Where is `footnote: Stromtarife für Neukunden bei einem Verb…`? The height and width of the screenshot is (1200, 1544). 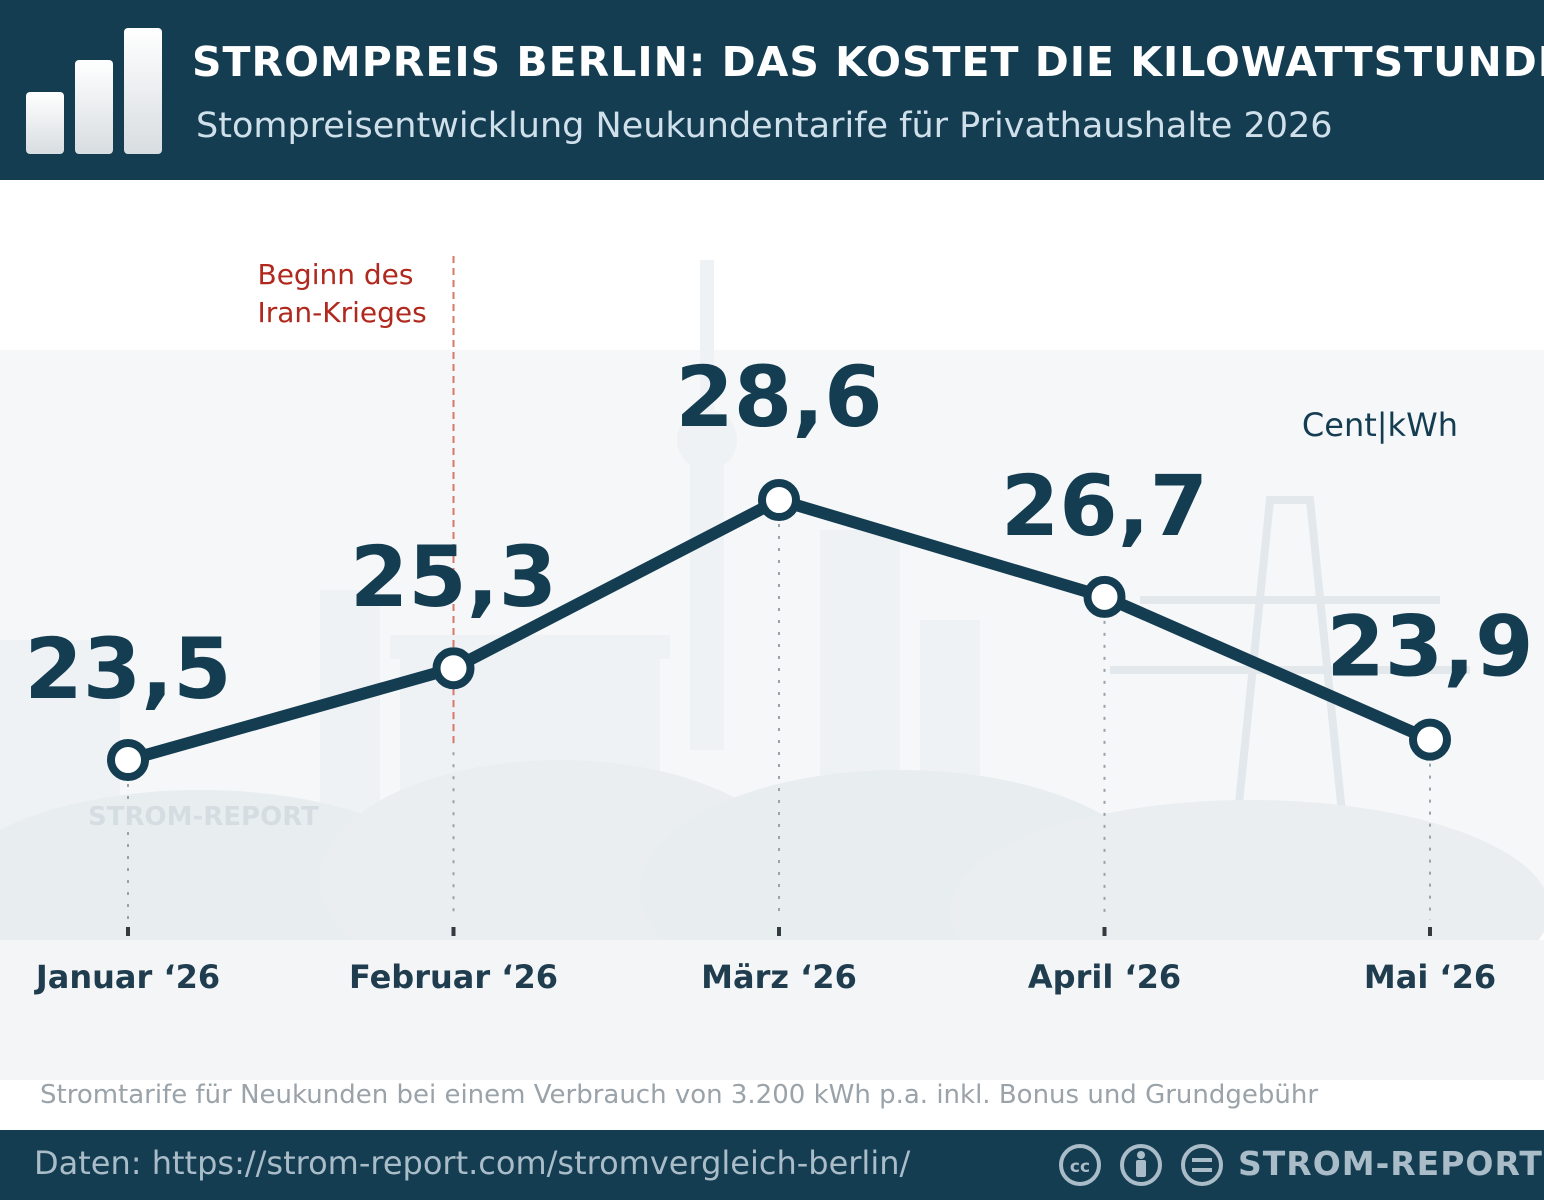 footnote: Stromtarife für Neukunden bei einem Verb… is located at coordinates (679, 1095).